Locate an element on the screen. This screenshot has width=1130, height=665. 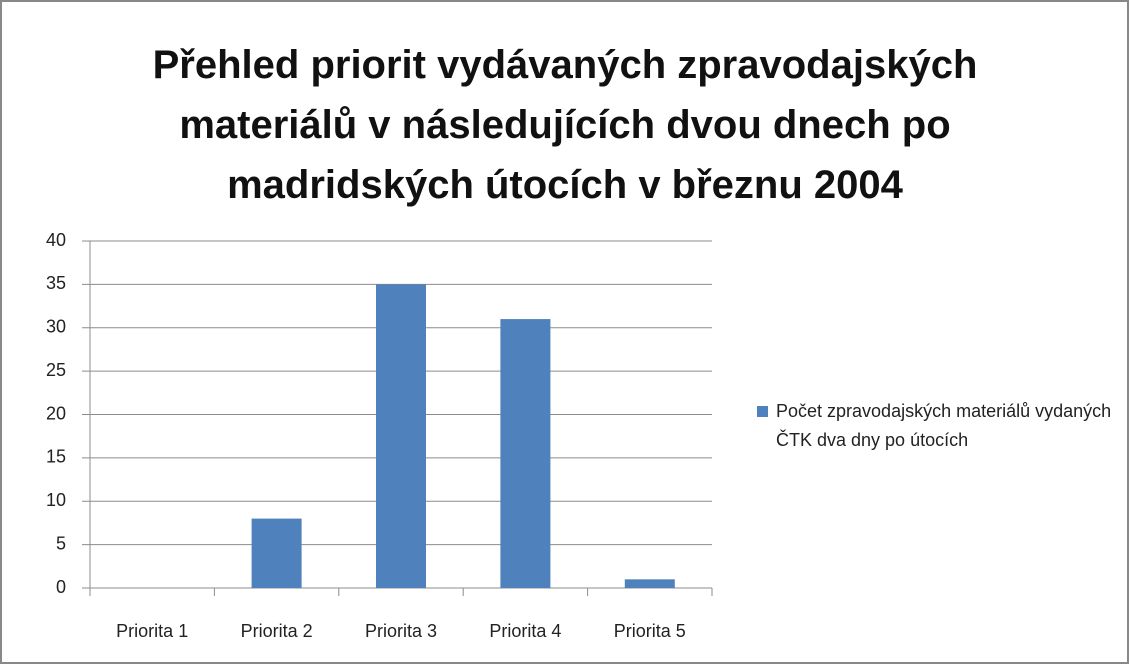
x-tick-label: Priorita 2 is located at coordinates (277, 631).